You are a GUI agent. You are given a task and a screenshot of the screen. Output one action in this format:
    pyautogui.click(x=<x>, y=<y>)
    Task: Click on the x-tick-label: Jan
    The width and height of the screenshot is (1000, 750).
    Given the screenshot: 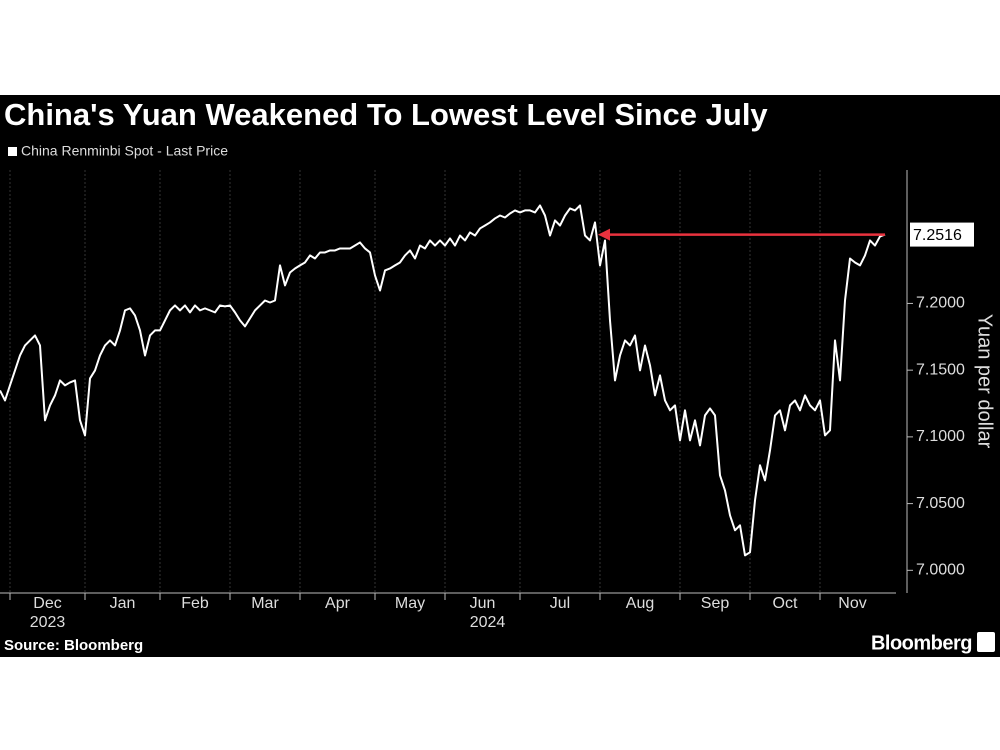 What is the action you would take?
    pyautogui.click(x=123, y=603)
    